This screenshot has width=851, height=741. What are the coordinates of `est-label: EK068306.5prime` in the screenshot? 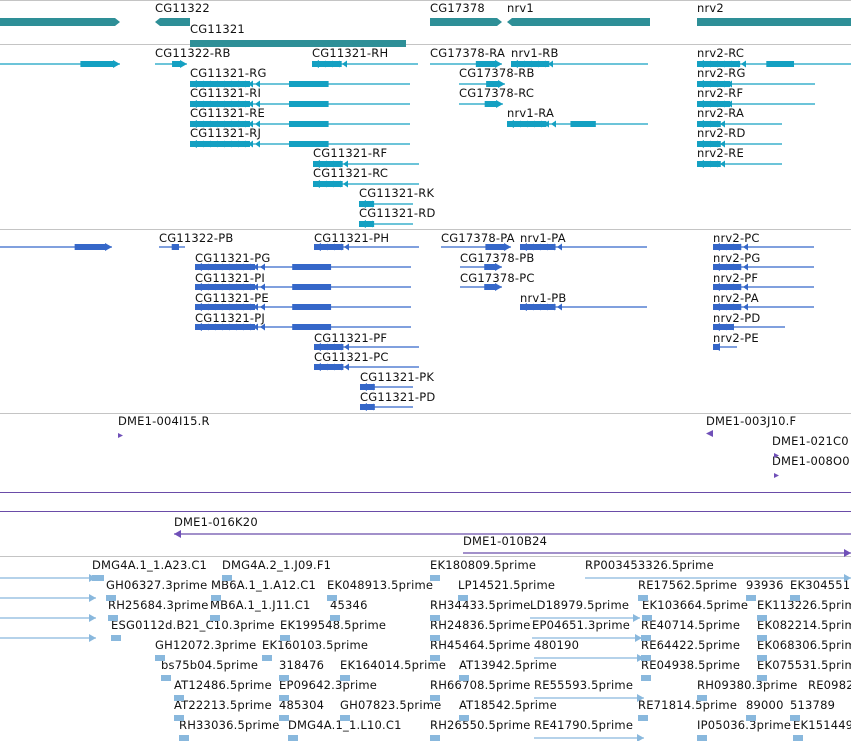 It's located at (804, 645).